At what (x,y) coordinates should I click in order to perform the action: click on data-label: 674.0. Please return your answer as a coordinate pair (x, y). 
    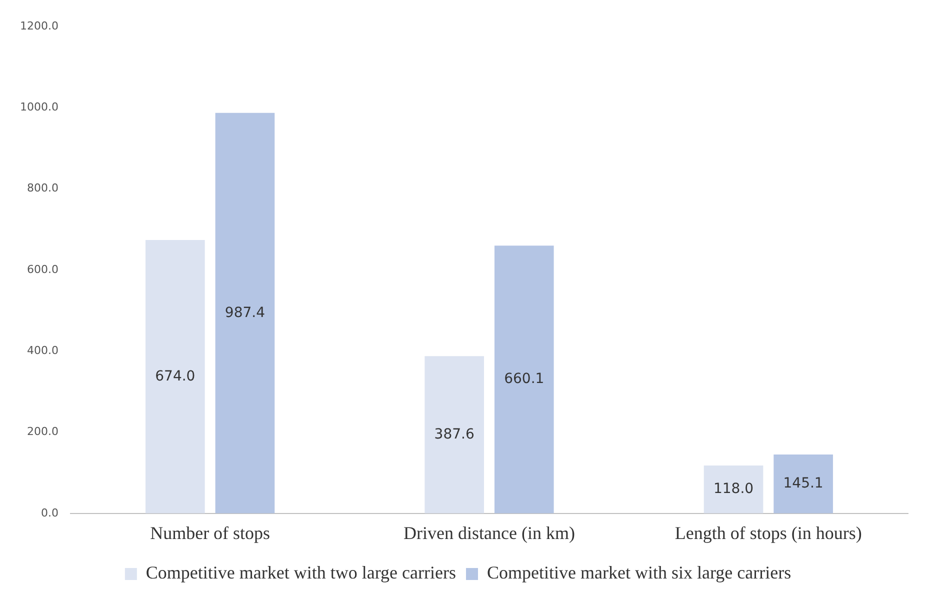
    Looking at the image, I should click on (175, 376).